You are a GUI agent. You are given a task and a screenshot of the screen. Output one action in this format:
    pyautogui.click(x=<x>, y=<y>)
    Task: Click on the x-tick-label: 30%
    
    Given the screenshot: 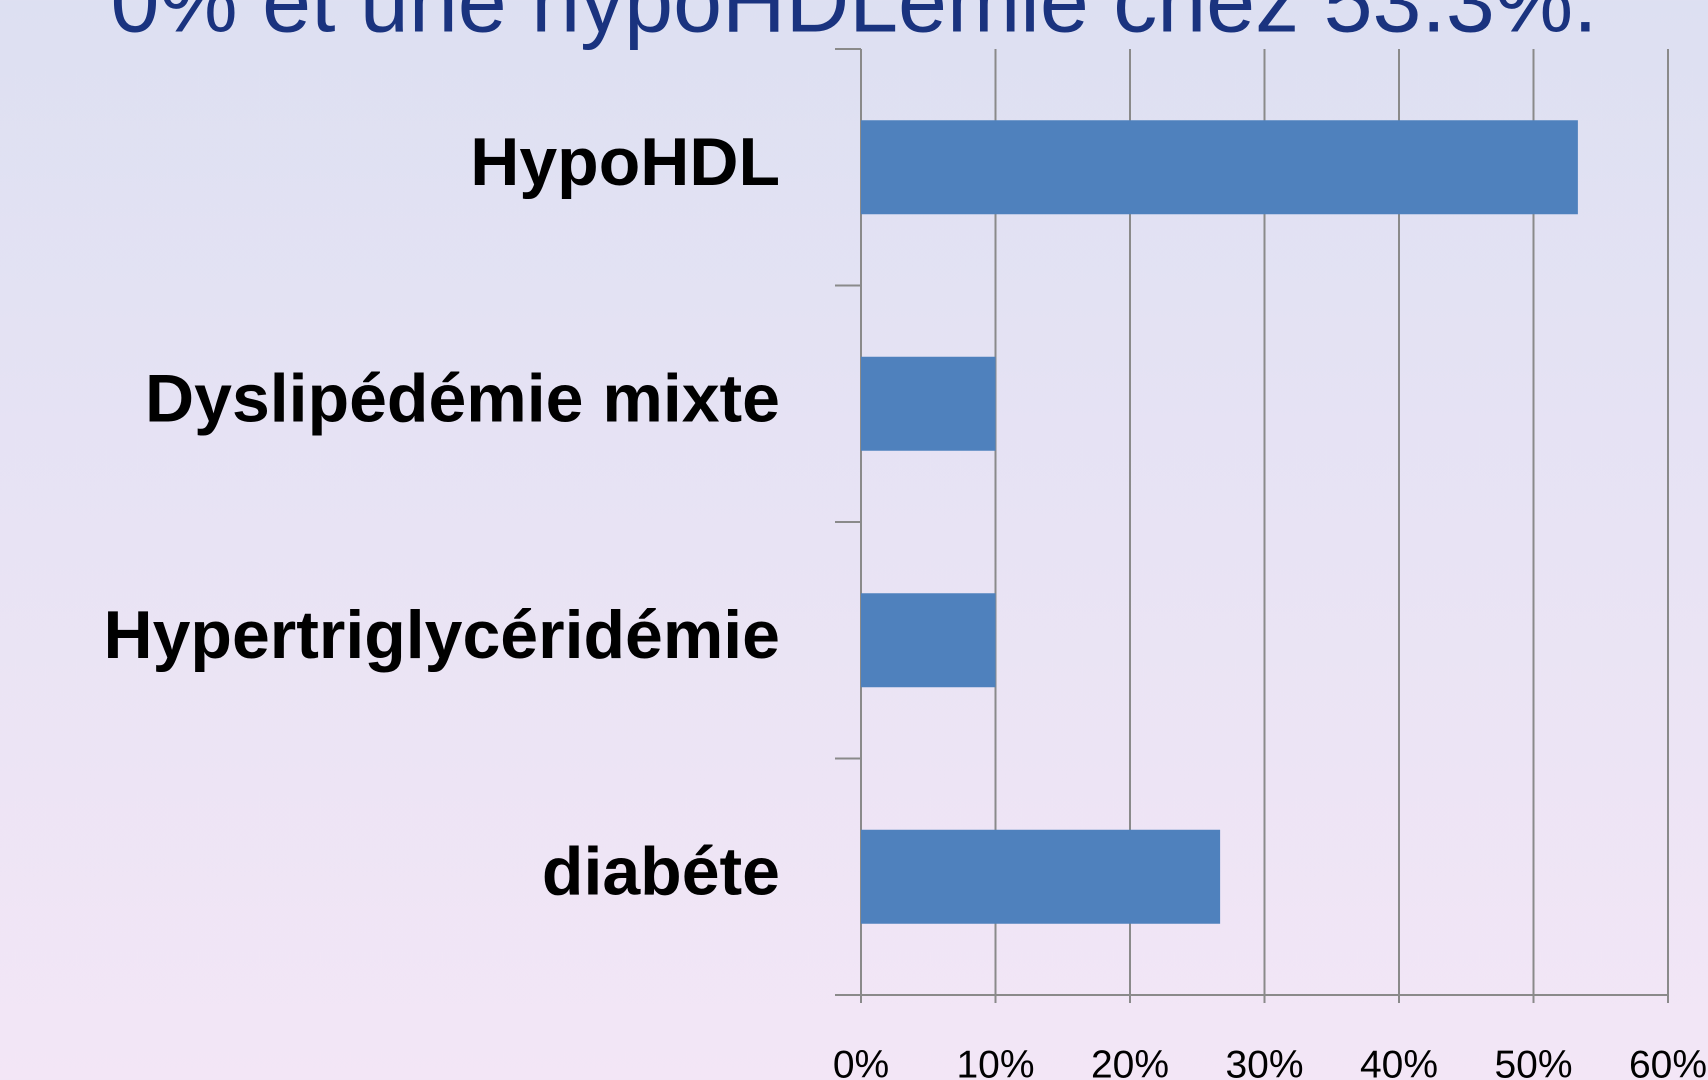 What is the action you would take?
    pyautogui.click(x=1264, y=1061)
    